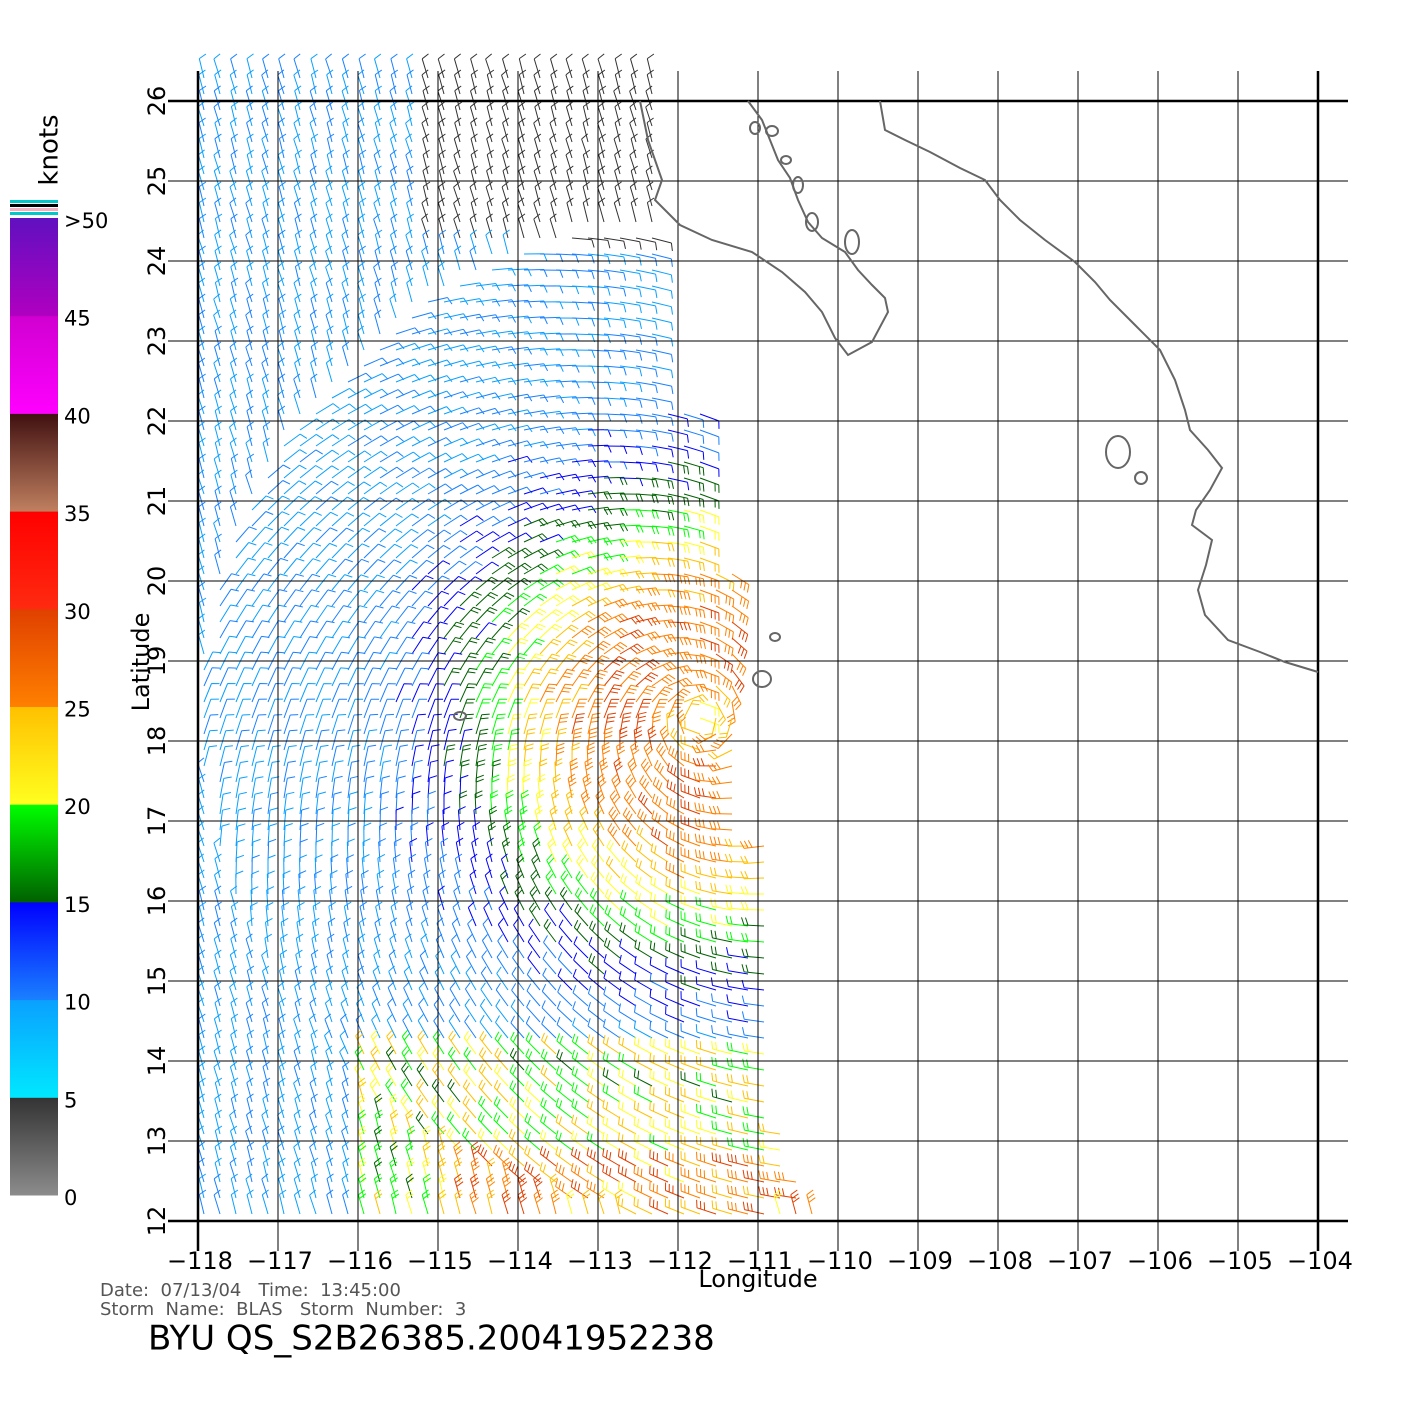 This screenshot has height=1404, width=1420. I want to click on y-tick-label: 23, so click(157, 341).